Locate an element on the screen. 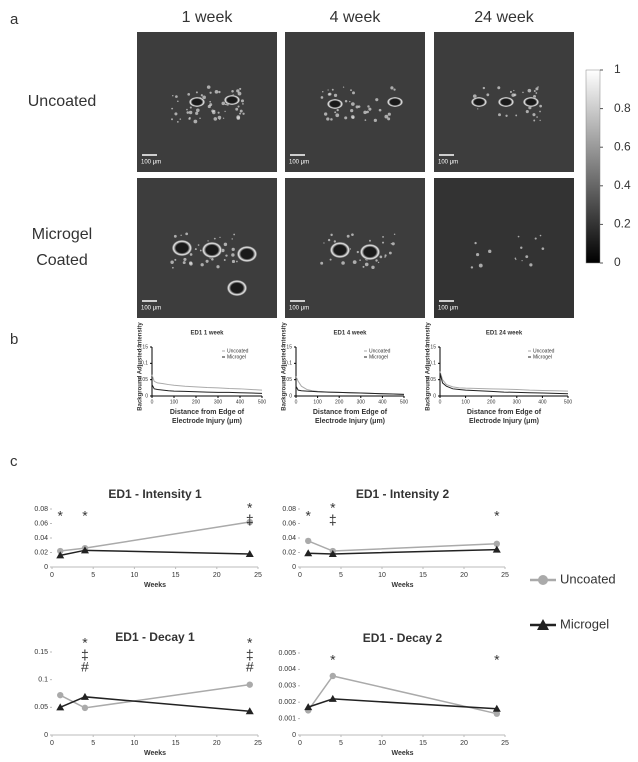 The image size is (638, 762). colorbar-tick-label: 0.4 is located at coordinates (622, 185).